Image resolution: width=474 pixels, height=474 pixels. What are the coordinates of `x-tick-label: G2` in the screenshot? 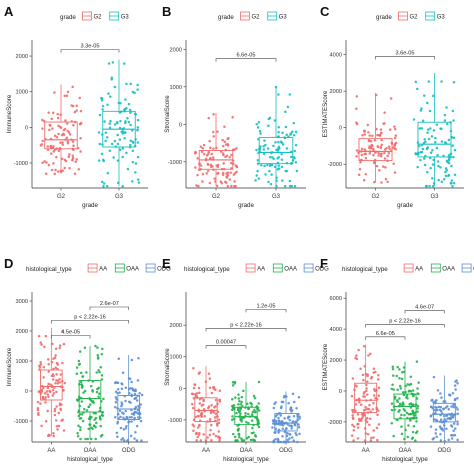 It's located at (216, 197).